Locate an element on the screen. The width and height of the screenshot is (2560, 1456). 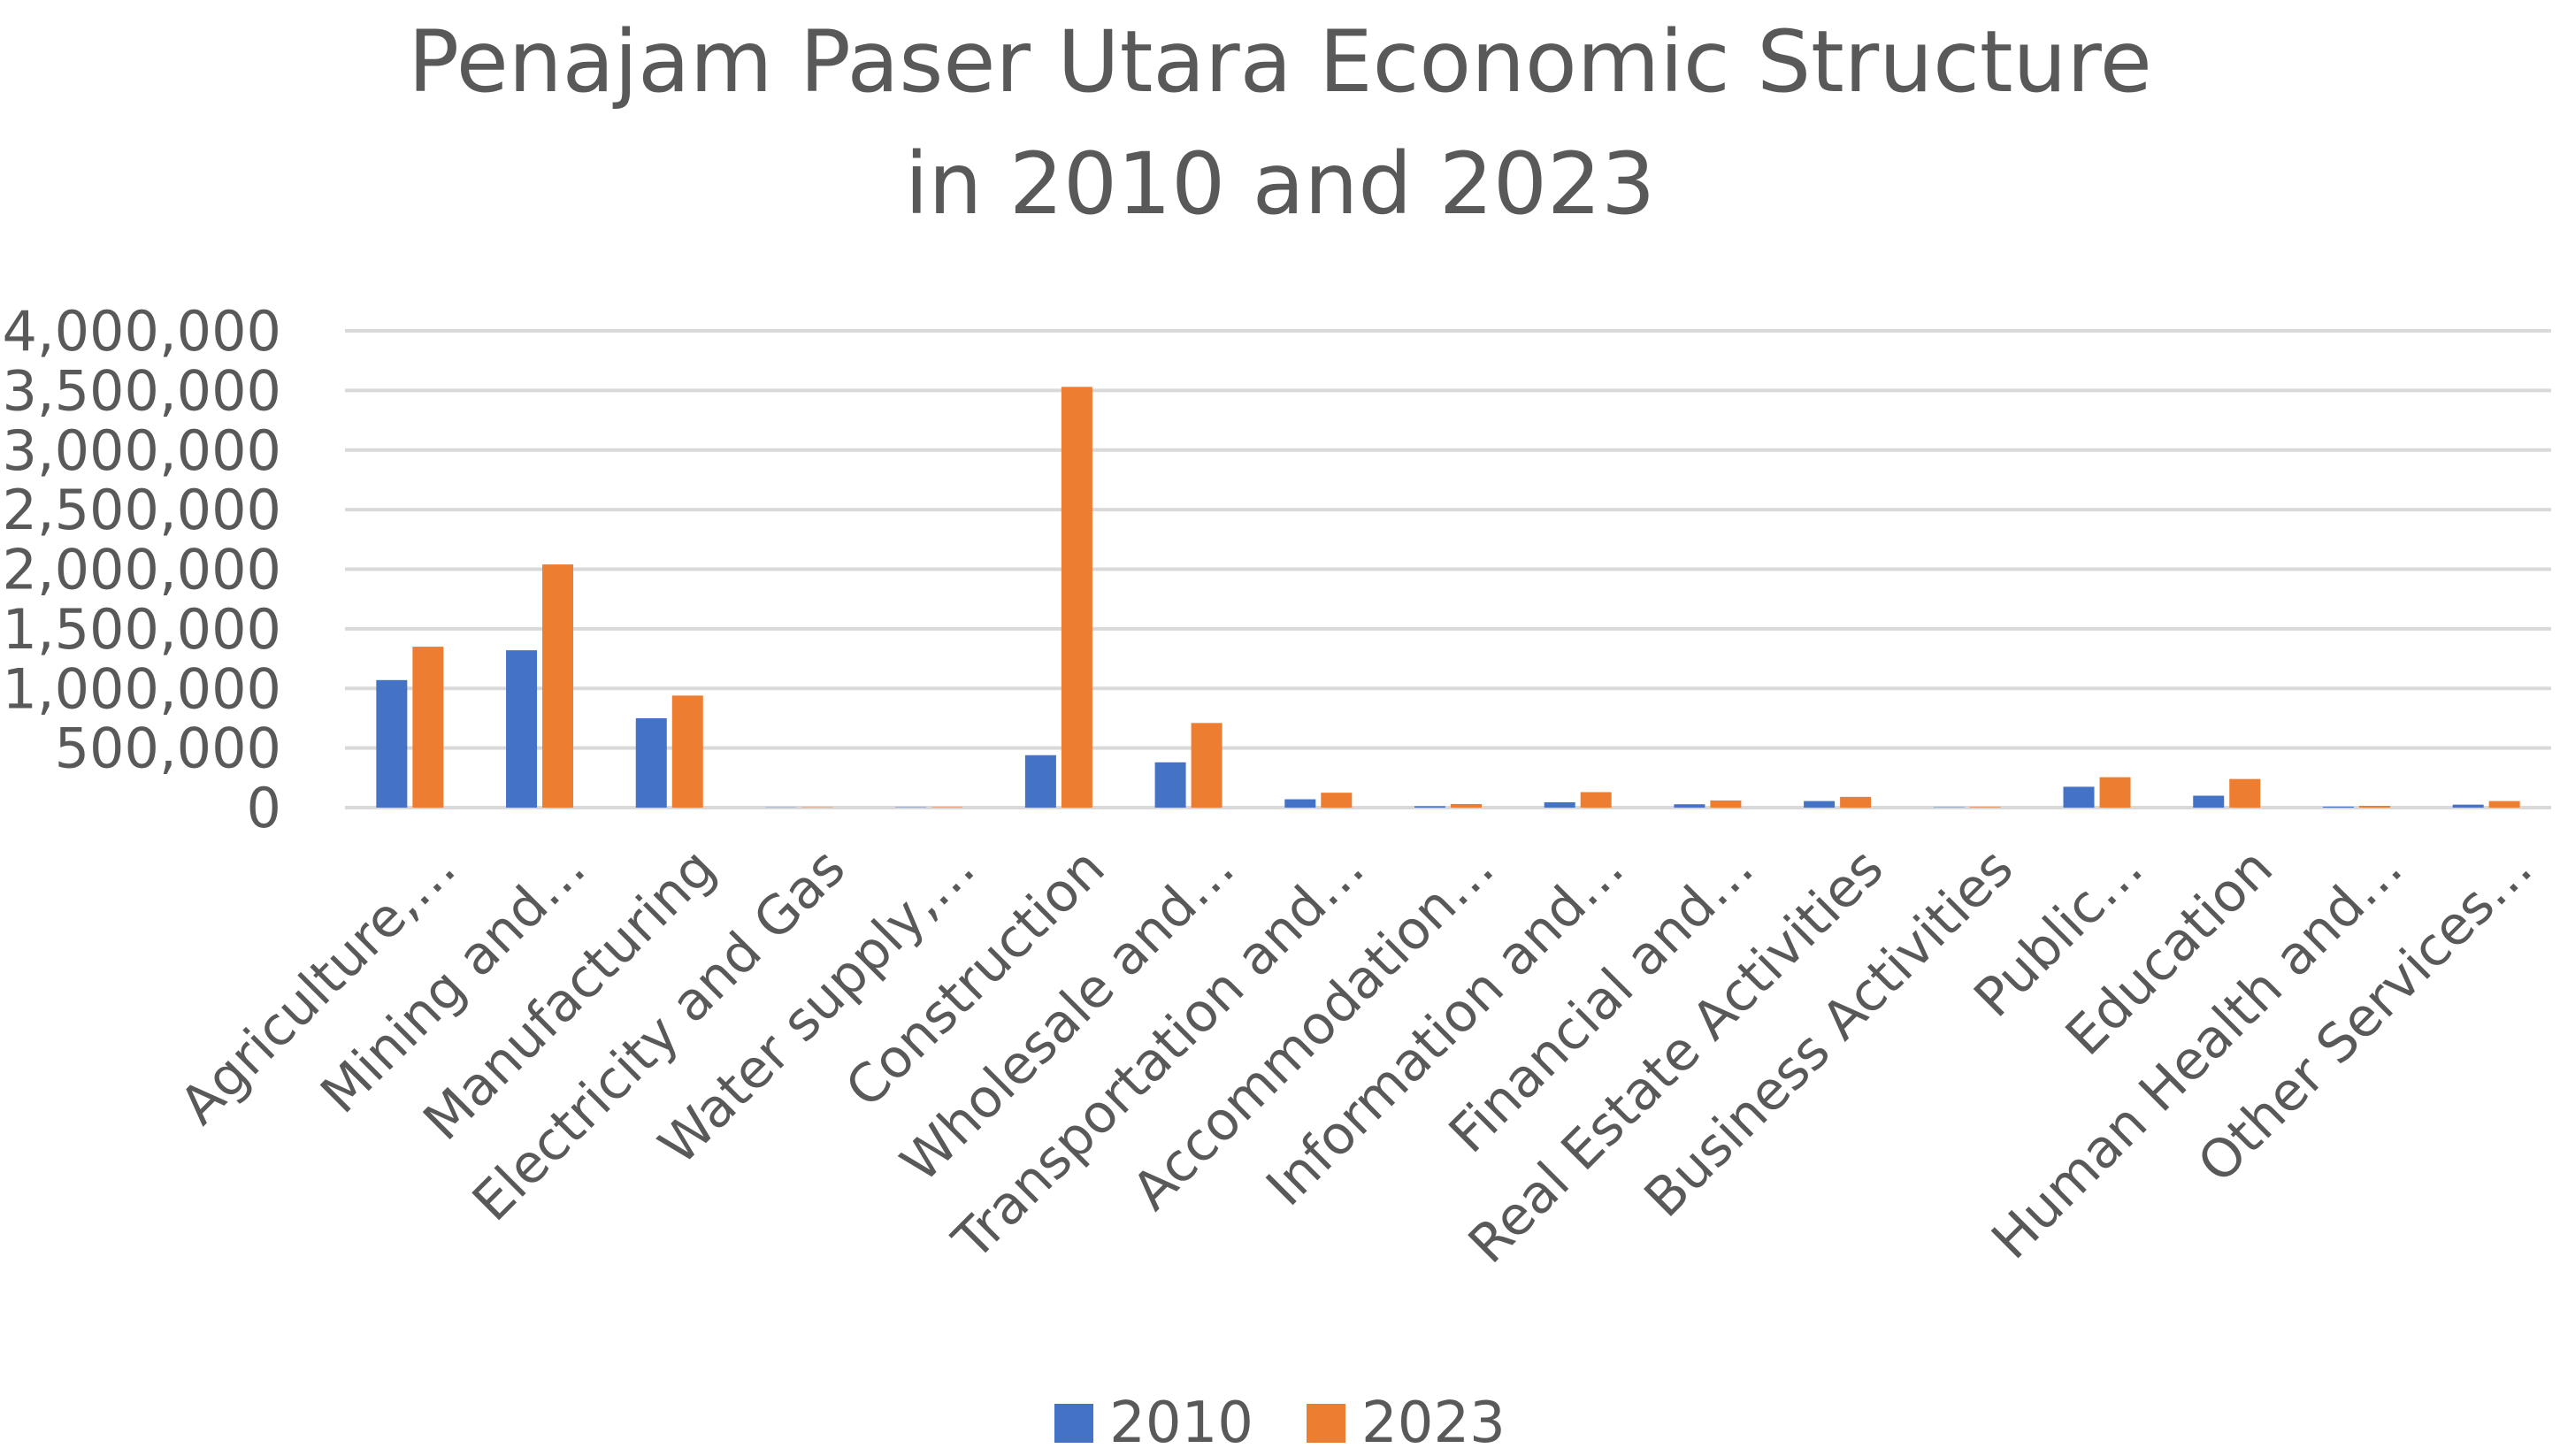
legend-label-2023: 2023 is located at coordinates (1433, 1423).